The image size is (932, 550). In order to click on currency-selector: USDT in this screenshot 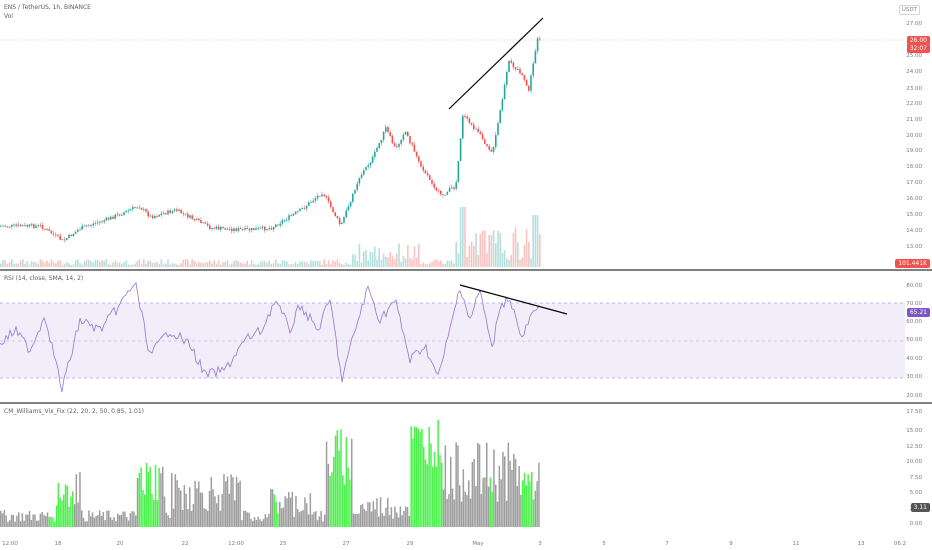, I will do `click(909, 10)`.